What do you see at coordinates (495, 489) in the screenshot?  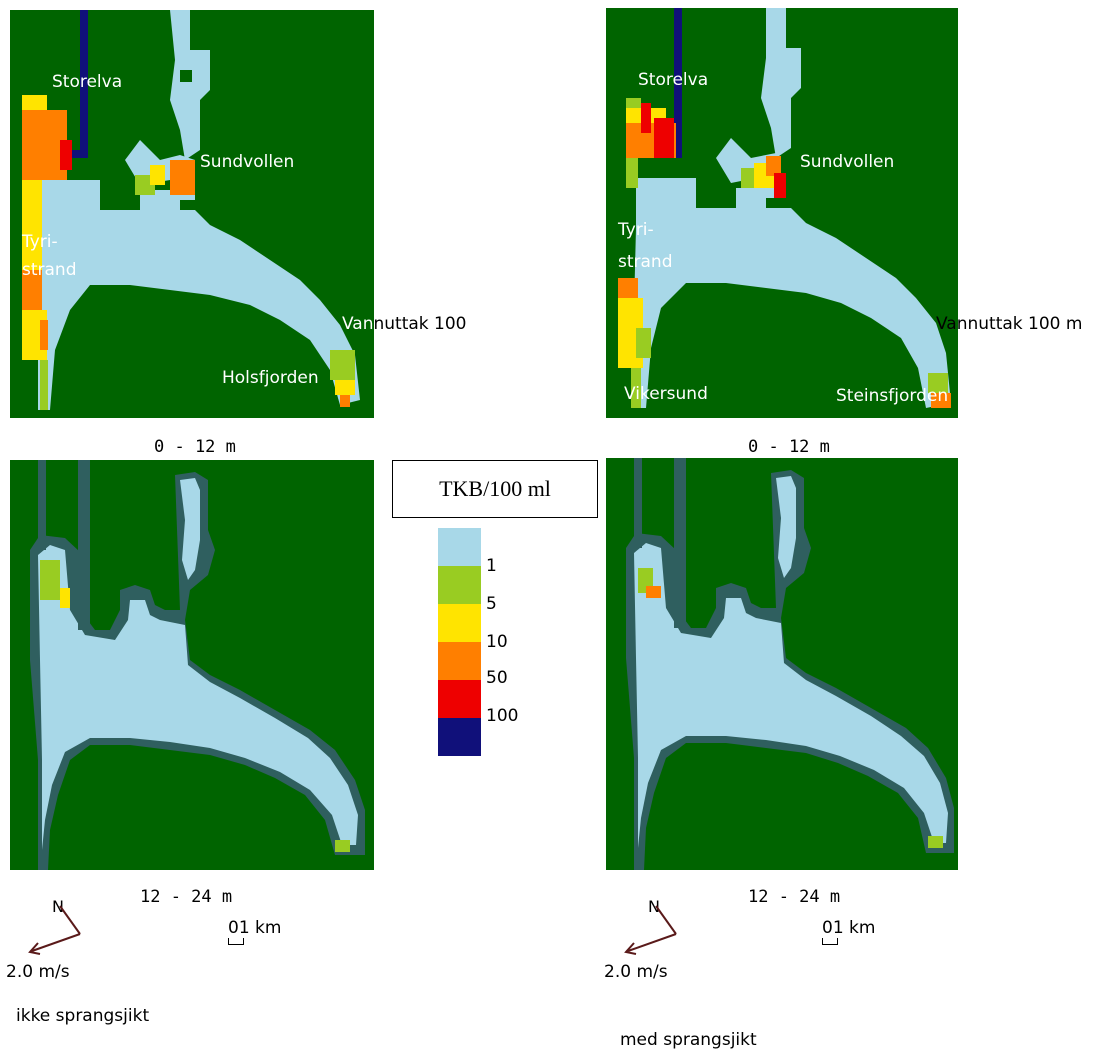 I see `legend-title: TKB/100 ml` at bounding box center [495, 489].